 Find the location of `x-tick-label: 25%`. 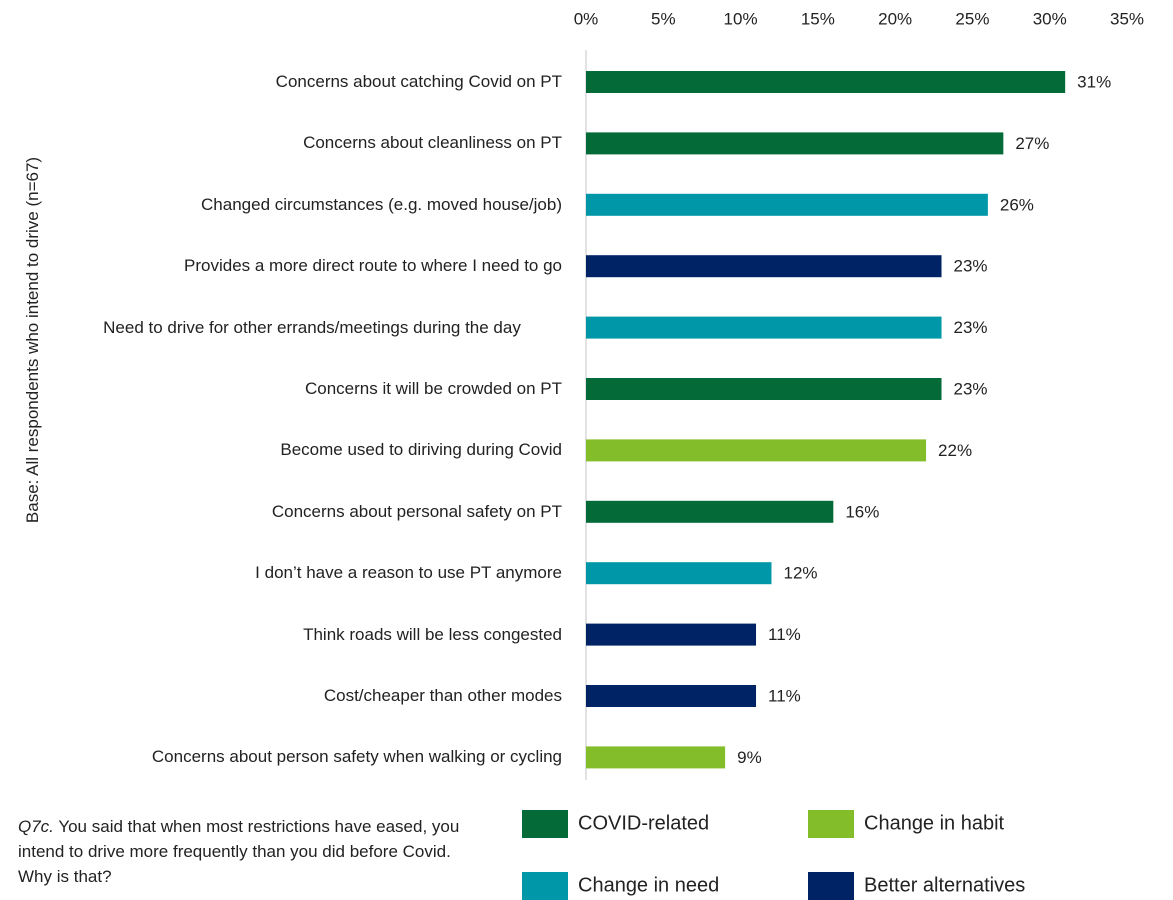

x-tick-label: 25% is located at coordinates (972, 18).